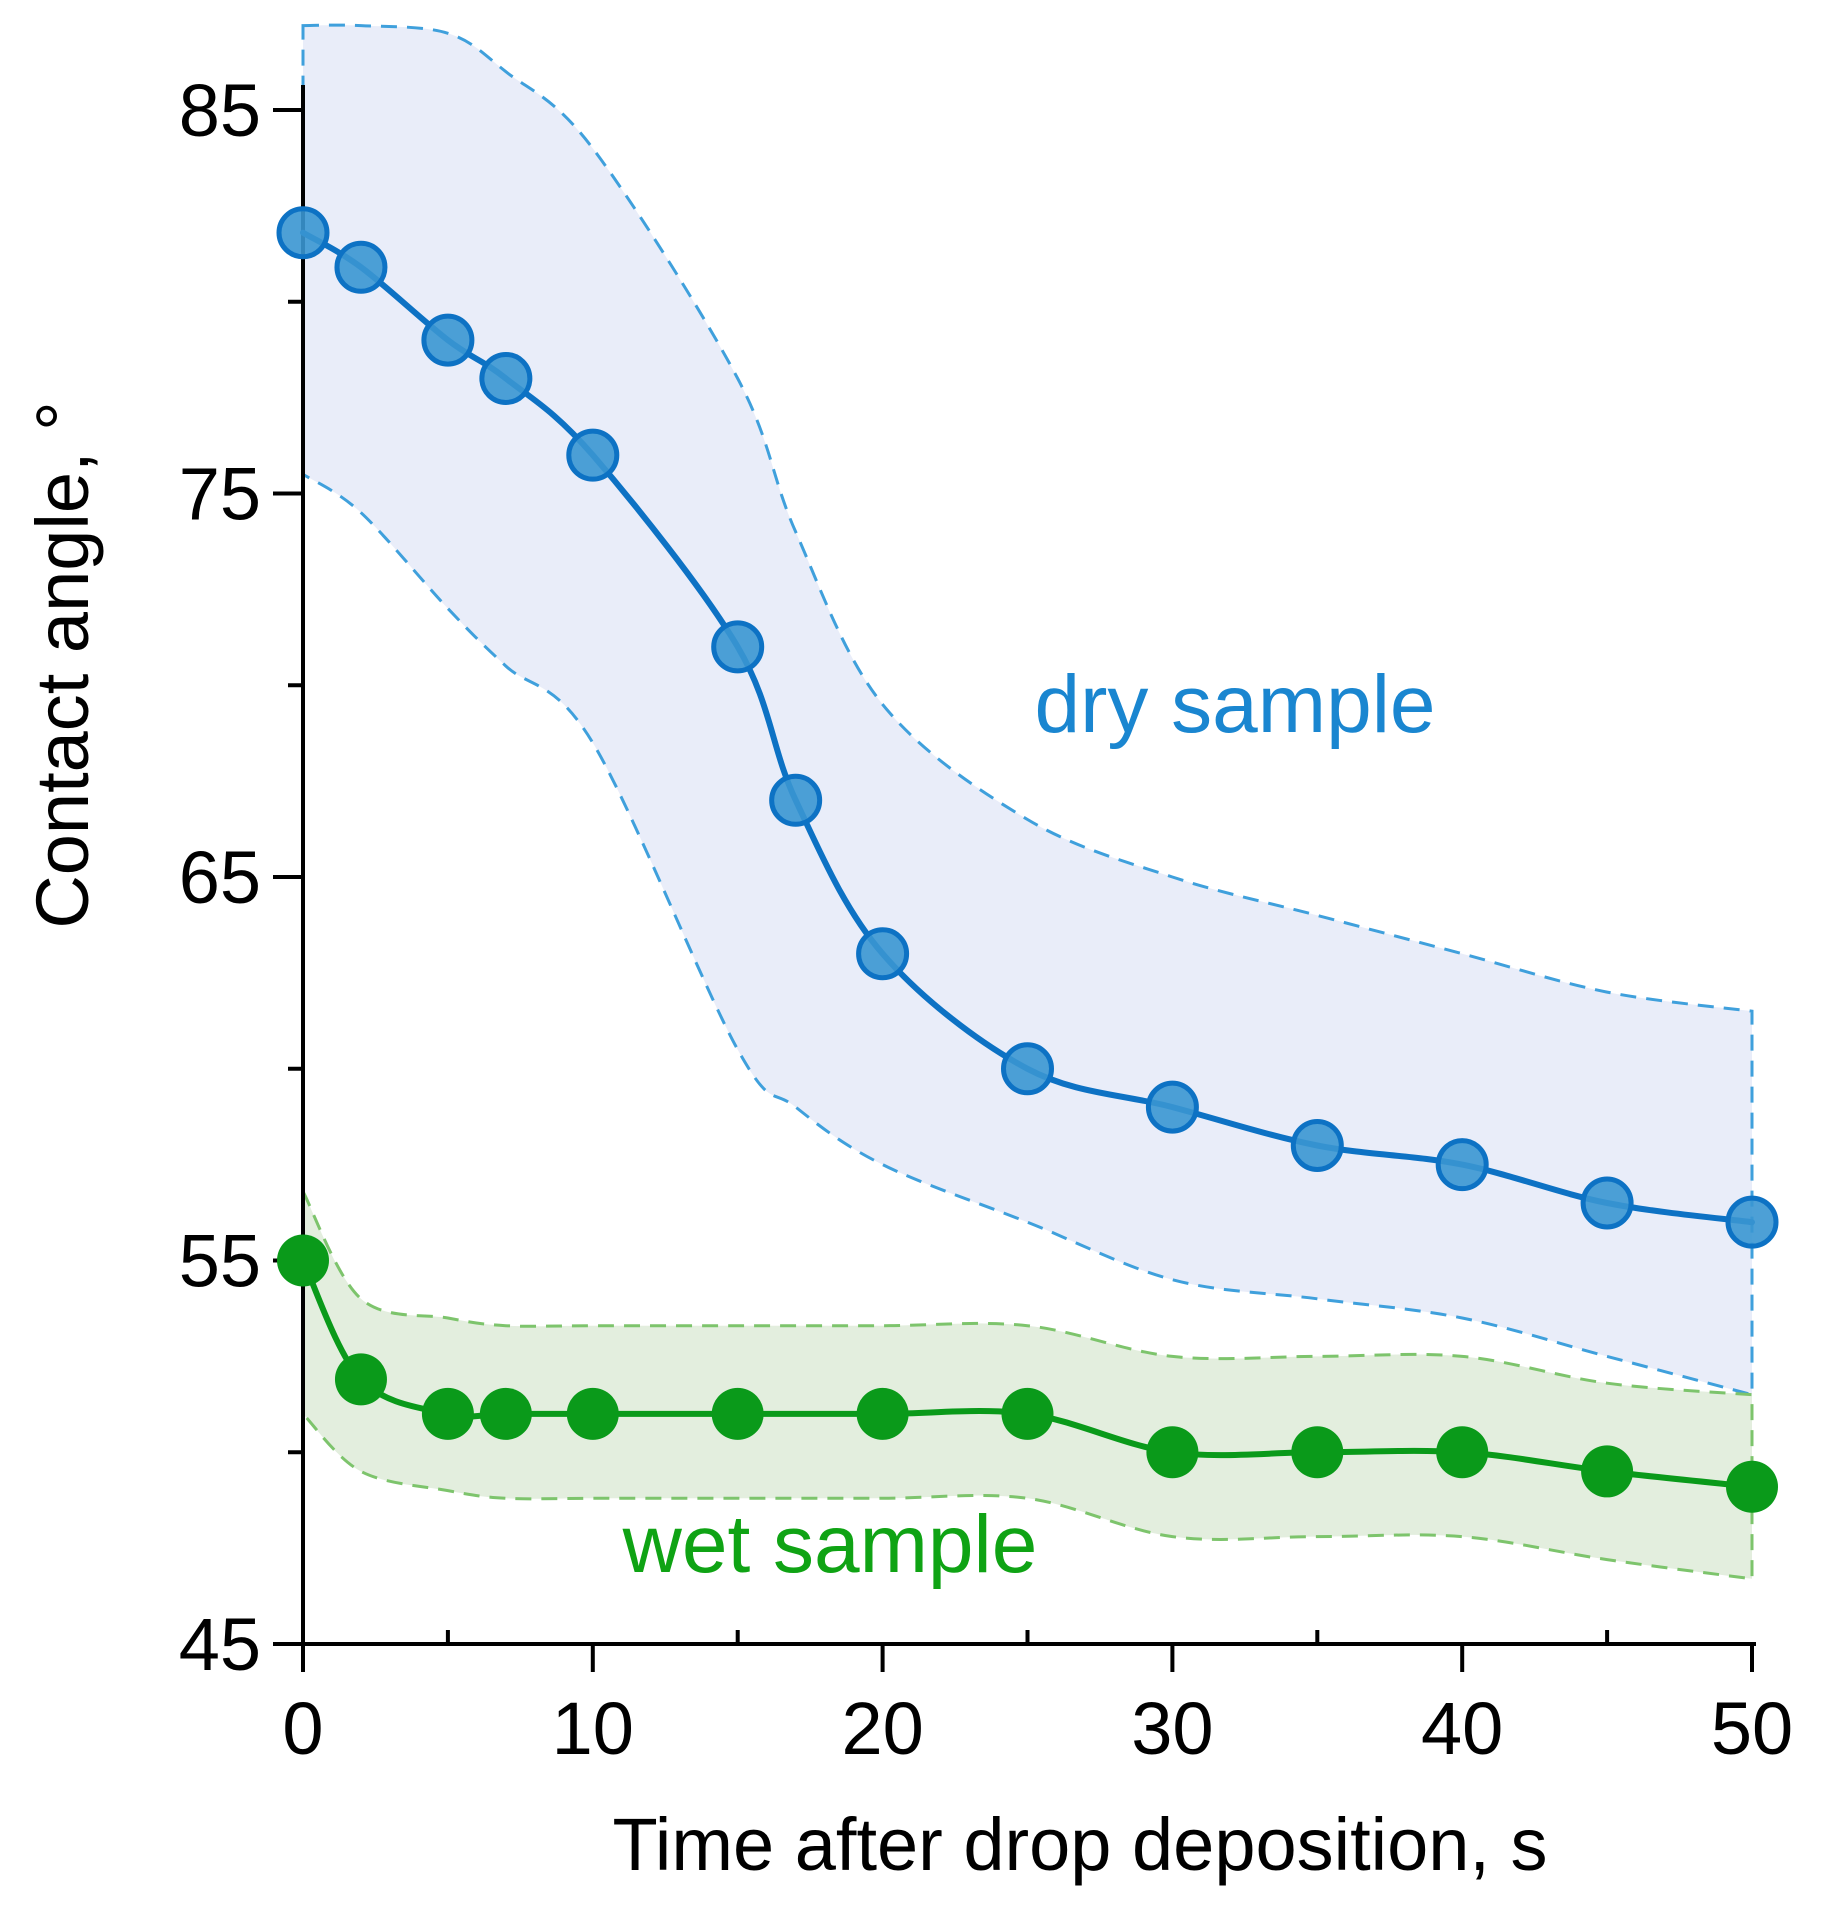  Describe the element at coordinates (62, 664) in the screenshot. I see `y-axis-title: Contact angle, °` at that location.